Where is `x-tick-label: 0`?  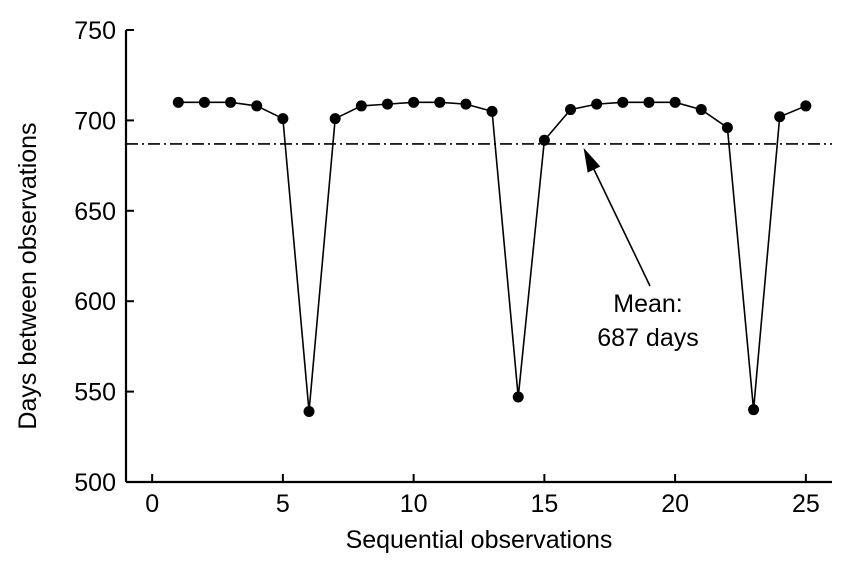 x-tick-label: 0 is located at coordinates (152, 504).